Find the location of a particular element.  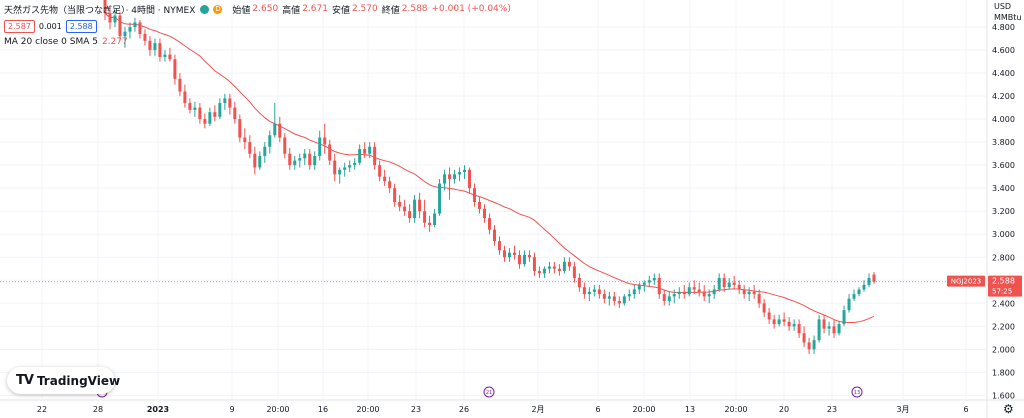

tradingview-logo-text: TradingView is located at coordinates (78, 380).